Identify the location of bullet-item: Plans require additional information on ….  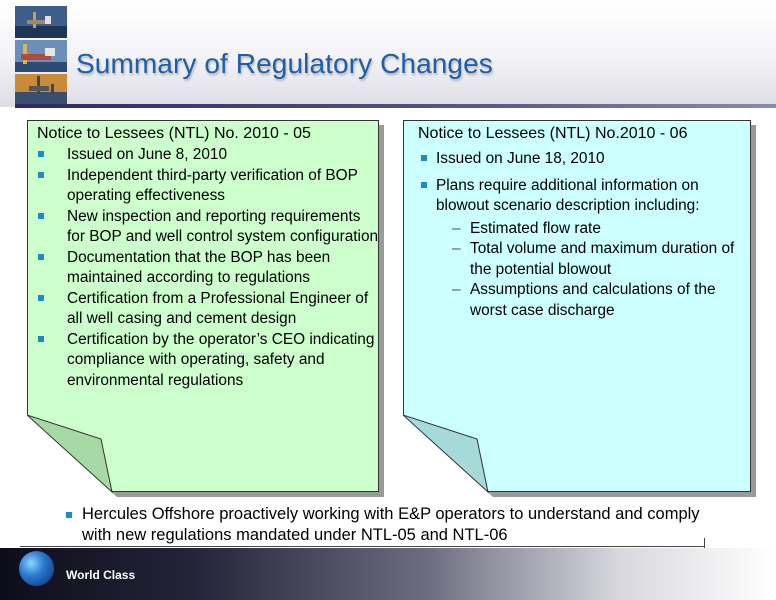
(583, 196).